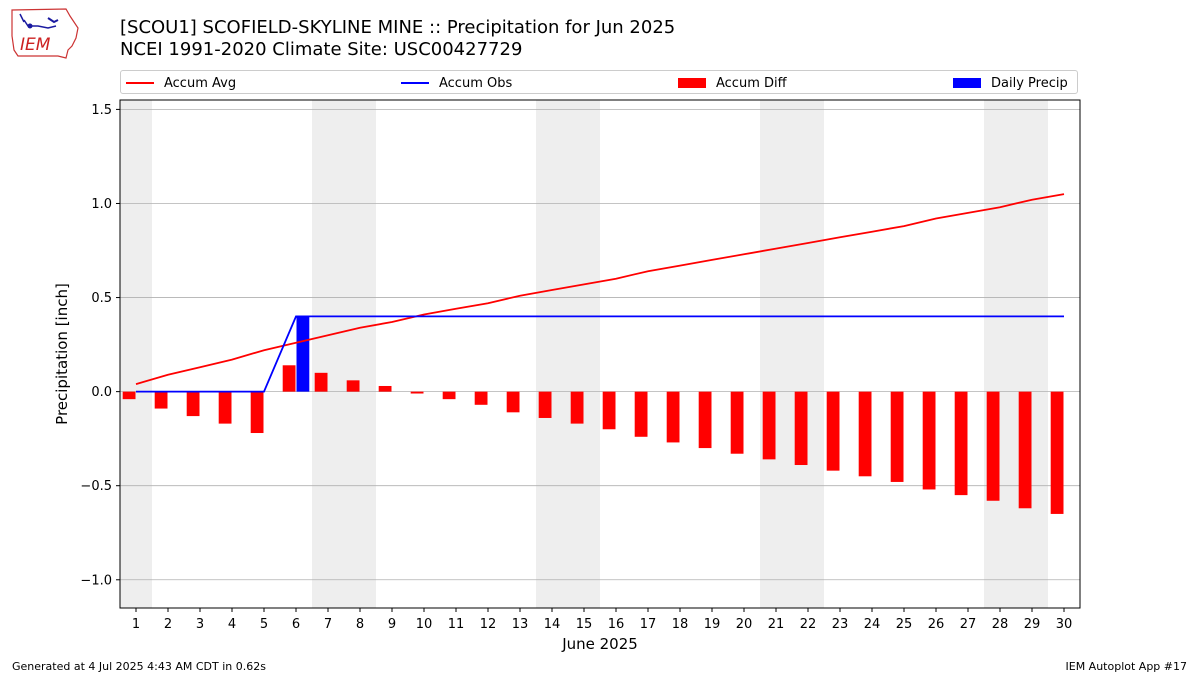 The width and height of the screenshot is (1200, 675). Describe the element at coordinates (599, 644) in the screenshot. I see `x-axis-label: June 2025` at that location.